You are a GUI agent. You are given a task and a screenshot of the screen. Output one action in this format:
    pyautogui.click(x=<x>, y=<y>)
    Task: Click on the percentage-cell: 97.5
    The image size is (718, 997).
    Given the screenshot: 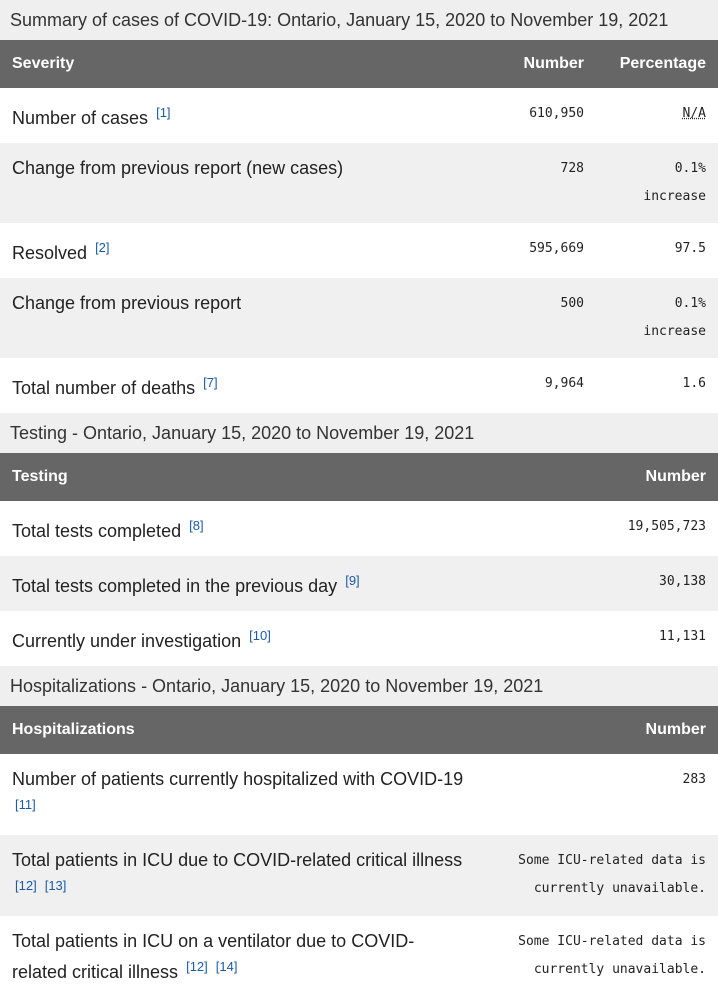 What is the action you would take?
    pyautogui.click(x=657, y=250)
    